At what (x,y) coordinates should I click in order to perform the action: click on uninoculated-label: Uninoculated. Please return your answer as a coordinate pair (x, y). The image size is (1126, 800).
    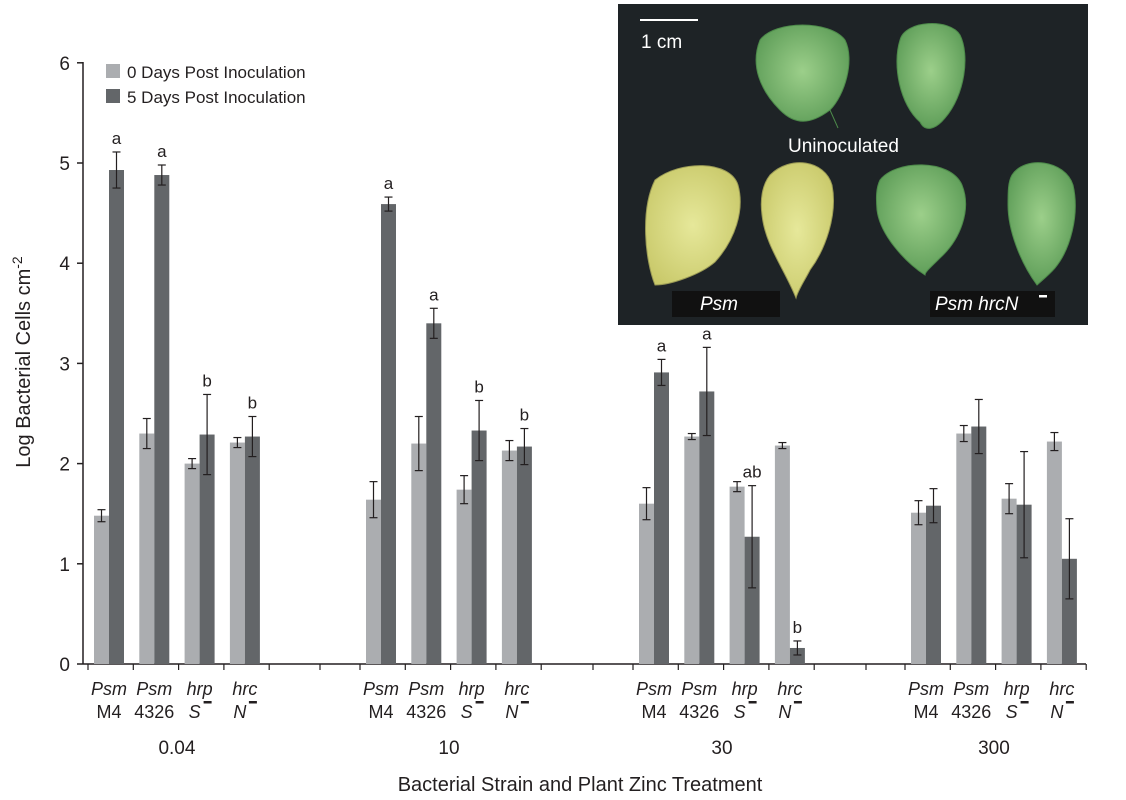
    Looking at the image, I should click on (843, 146).